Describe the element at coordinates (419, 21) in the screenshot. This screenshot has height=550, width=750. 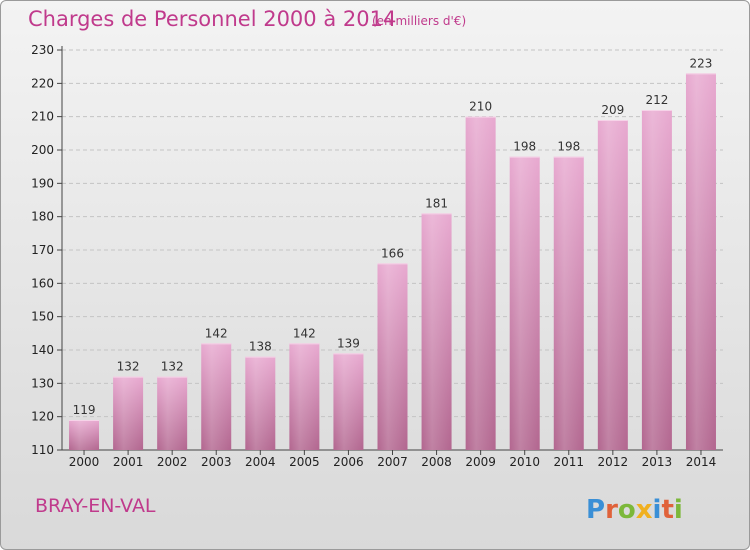
I see `chart-subtitle: (en milliers d'€)` at that location.